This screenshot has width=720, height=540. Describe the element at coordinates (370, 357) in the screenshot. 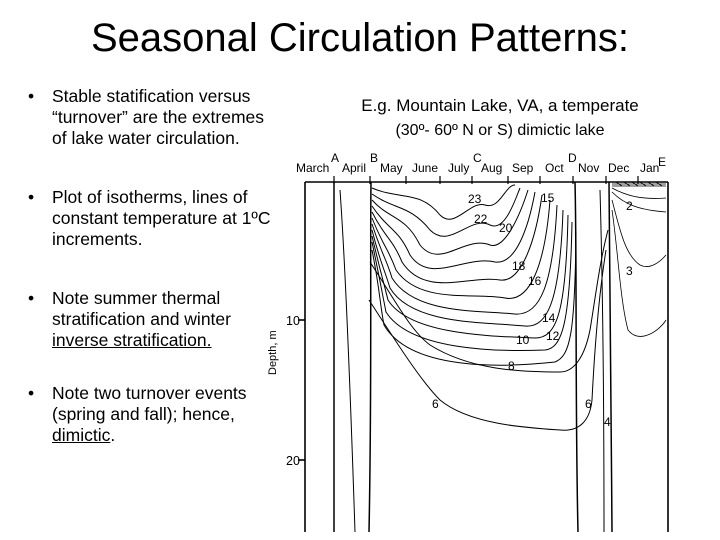

I see `turnover-line-b` at that location.